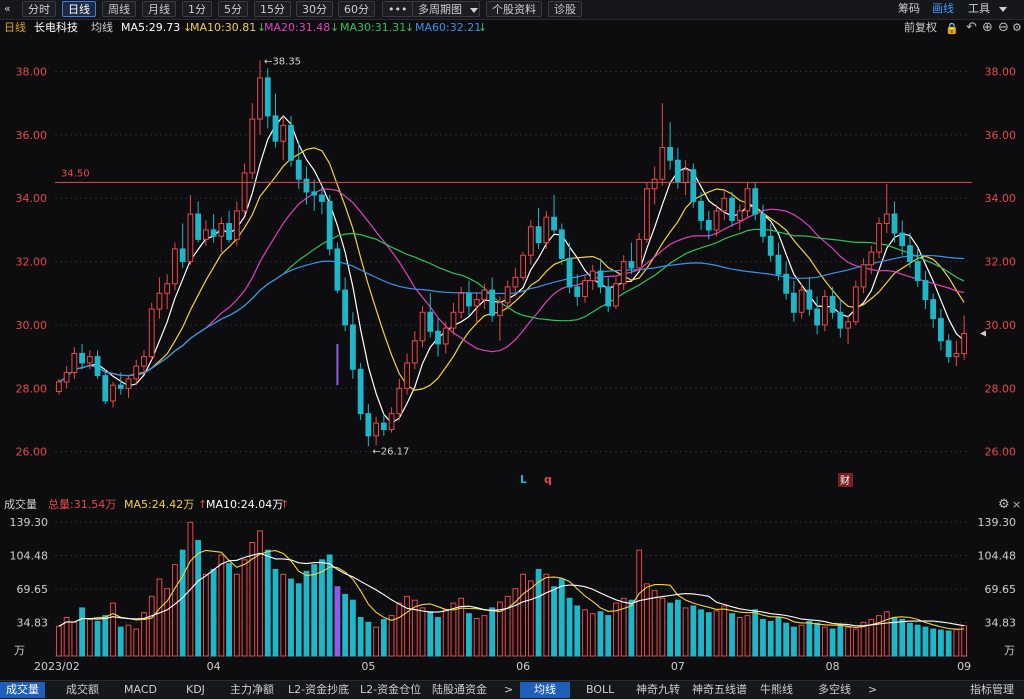 This screenshot has height=699, width=1024. Describe the element at coordinates (1003, 27) in the screenshot. I see `zoom-out-icon: ⊖` at that location.